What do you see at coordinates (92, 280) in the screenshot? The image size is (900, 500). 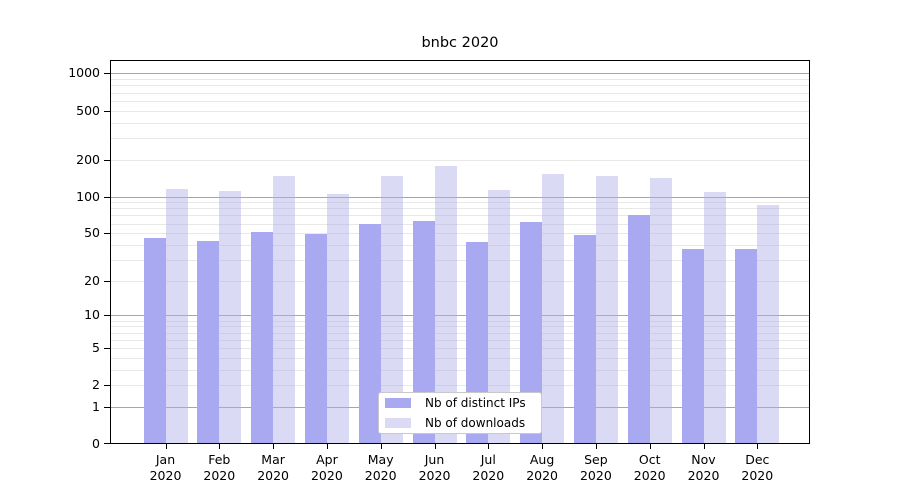 I see `y-tick-label: 20` at bounding box center [92, 280].